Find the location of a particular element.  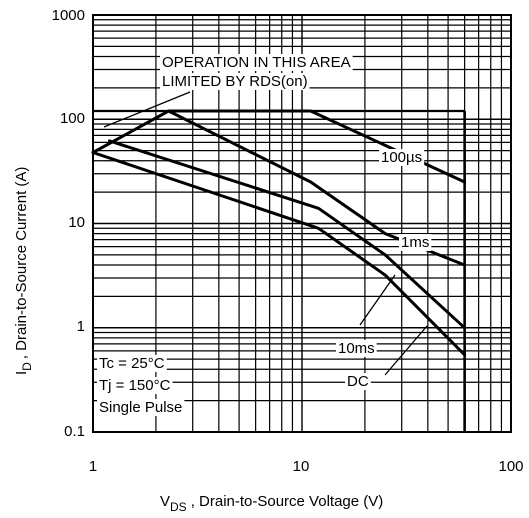

x-axis-label-main: V is located at coordinates (165, 501).